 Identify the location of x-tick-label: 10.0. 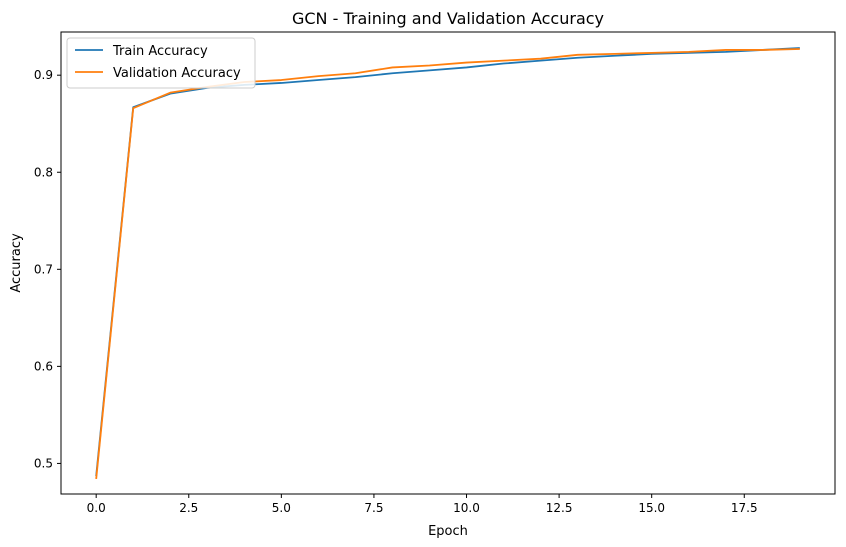
(466, 508).